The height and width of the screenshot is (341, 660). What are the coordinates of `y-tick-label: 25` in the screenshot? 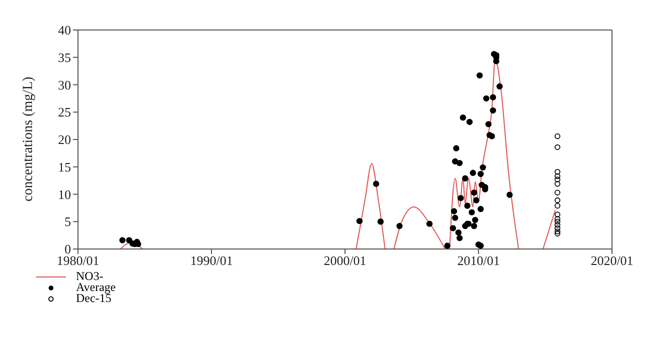 It's located at (64, 112).